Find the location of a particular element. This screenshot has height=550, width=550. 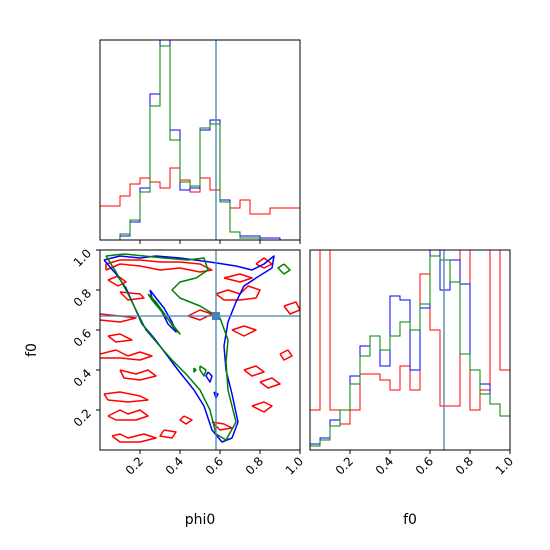

x-axis-title-phi0: phi0 is located at coordinates (200, 520).